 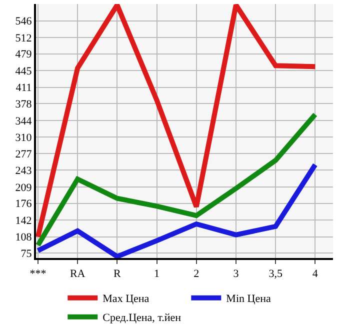 I want to click on y-tick-label: 310, so click(x=23, y=138).